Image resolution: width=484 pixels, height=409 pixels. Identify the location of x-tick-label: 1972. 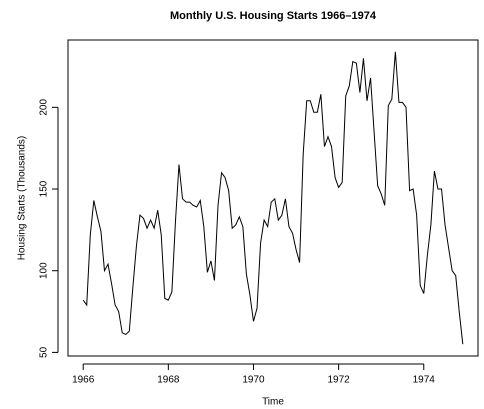
(338, 380).